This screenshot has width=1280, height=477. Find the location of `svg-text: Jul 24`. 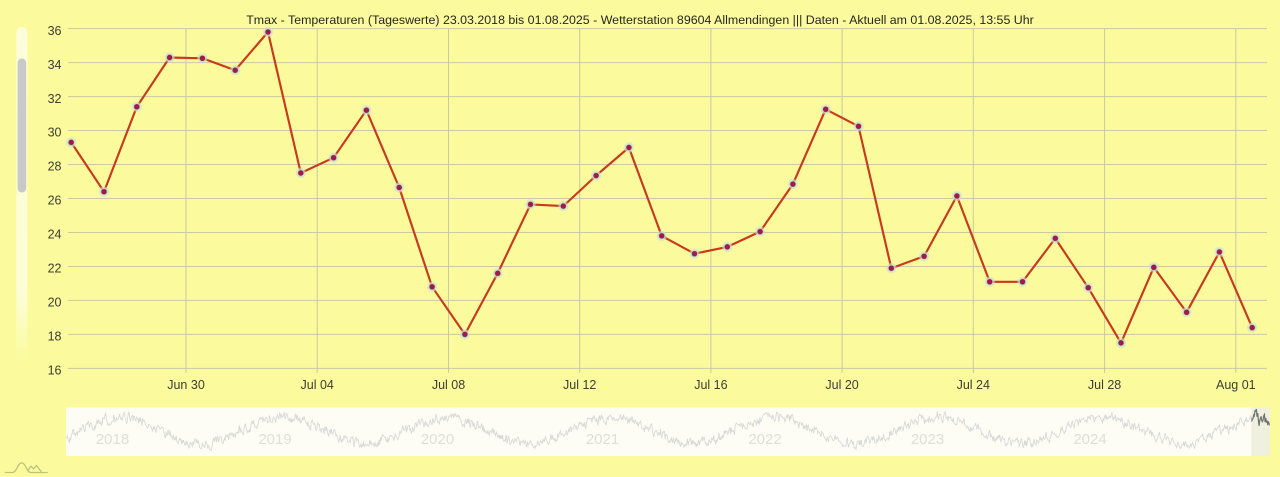

svg-text: Jul 24 is located at coordinates (973, 385).